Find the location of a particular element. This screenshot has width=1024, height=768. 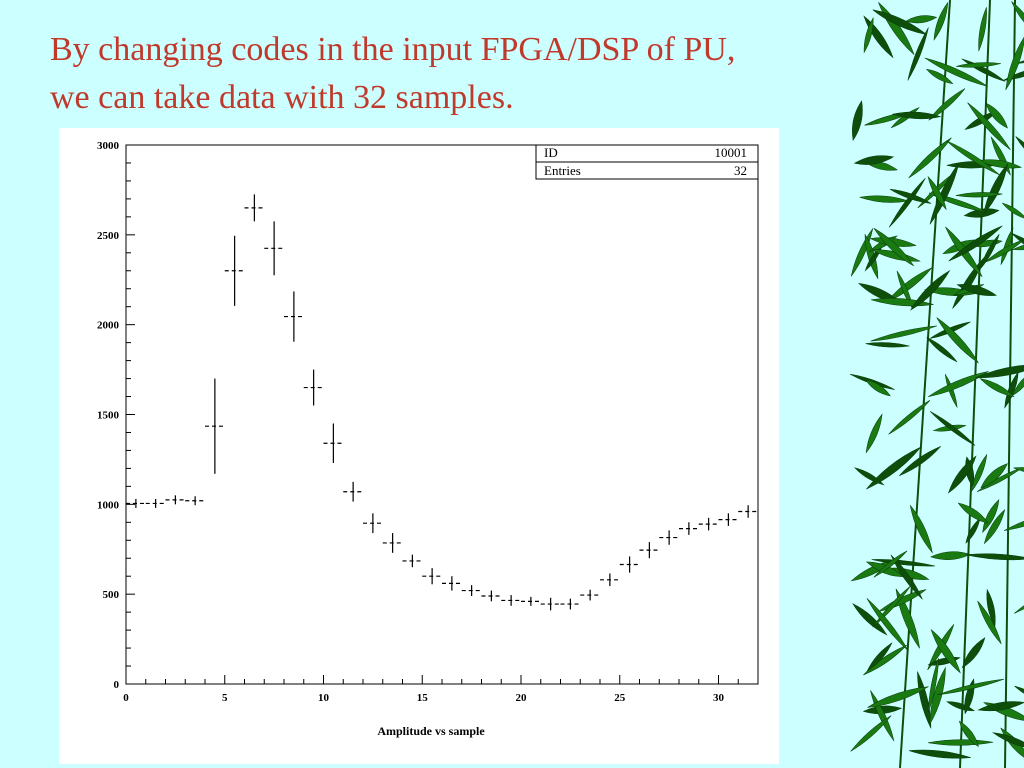

x-tick-label: 10 is located at coordinates (324, 698).